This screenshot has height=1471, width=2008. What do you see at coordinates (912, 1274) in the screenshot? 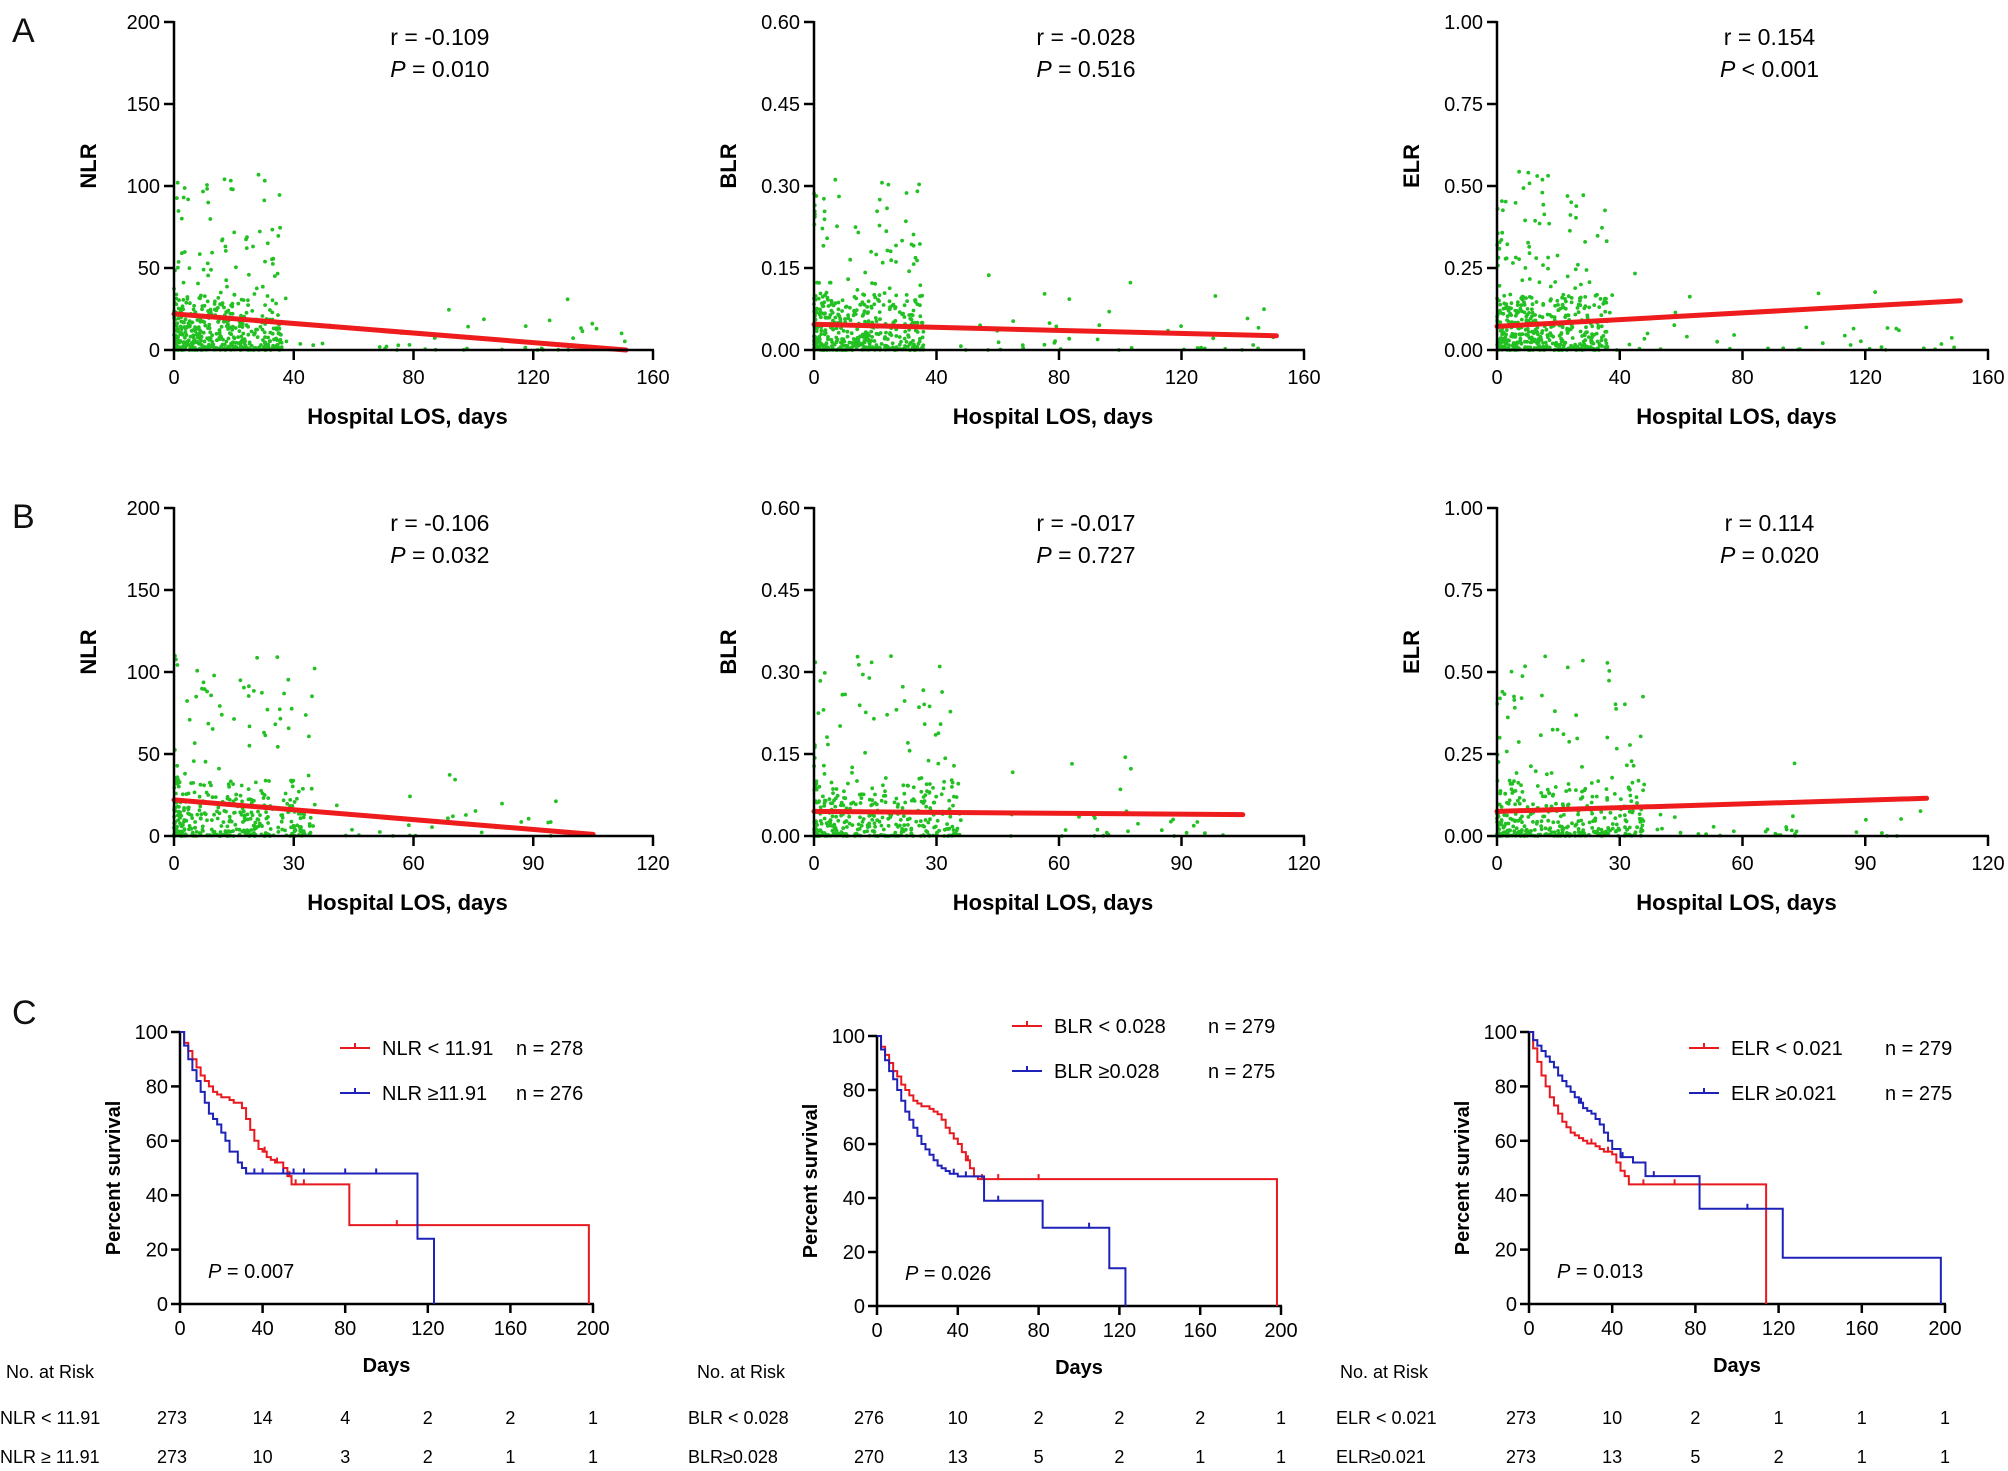
I see `p-label: P` at bounding box center [912, 1274].